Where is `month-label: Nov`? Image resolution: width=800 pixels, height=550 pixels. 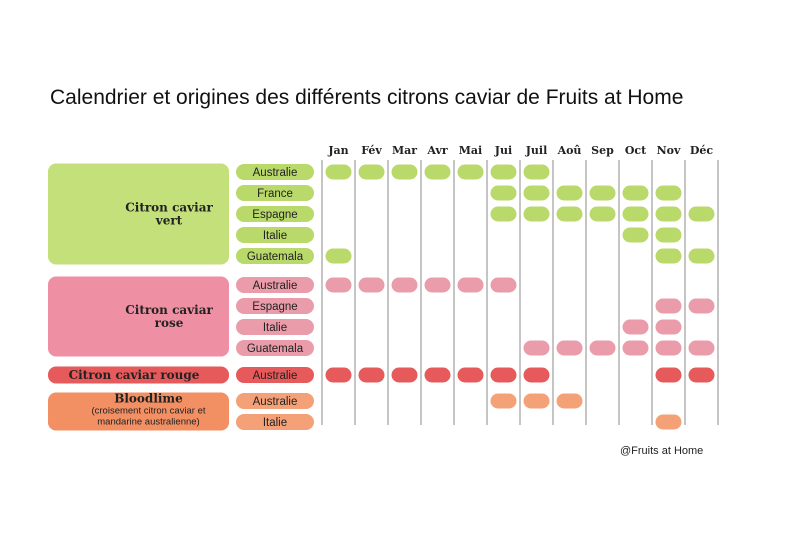 month-label: Nov is located at coordinates (669, 150).